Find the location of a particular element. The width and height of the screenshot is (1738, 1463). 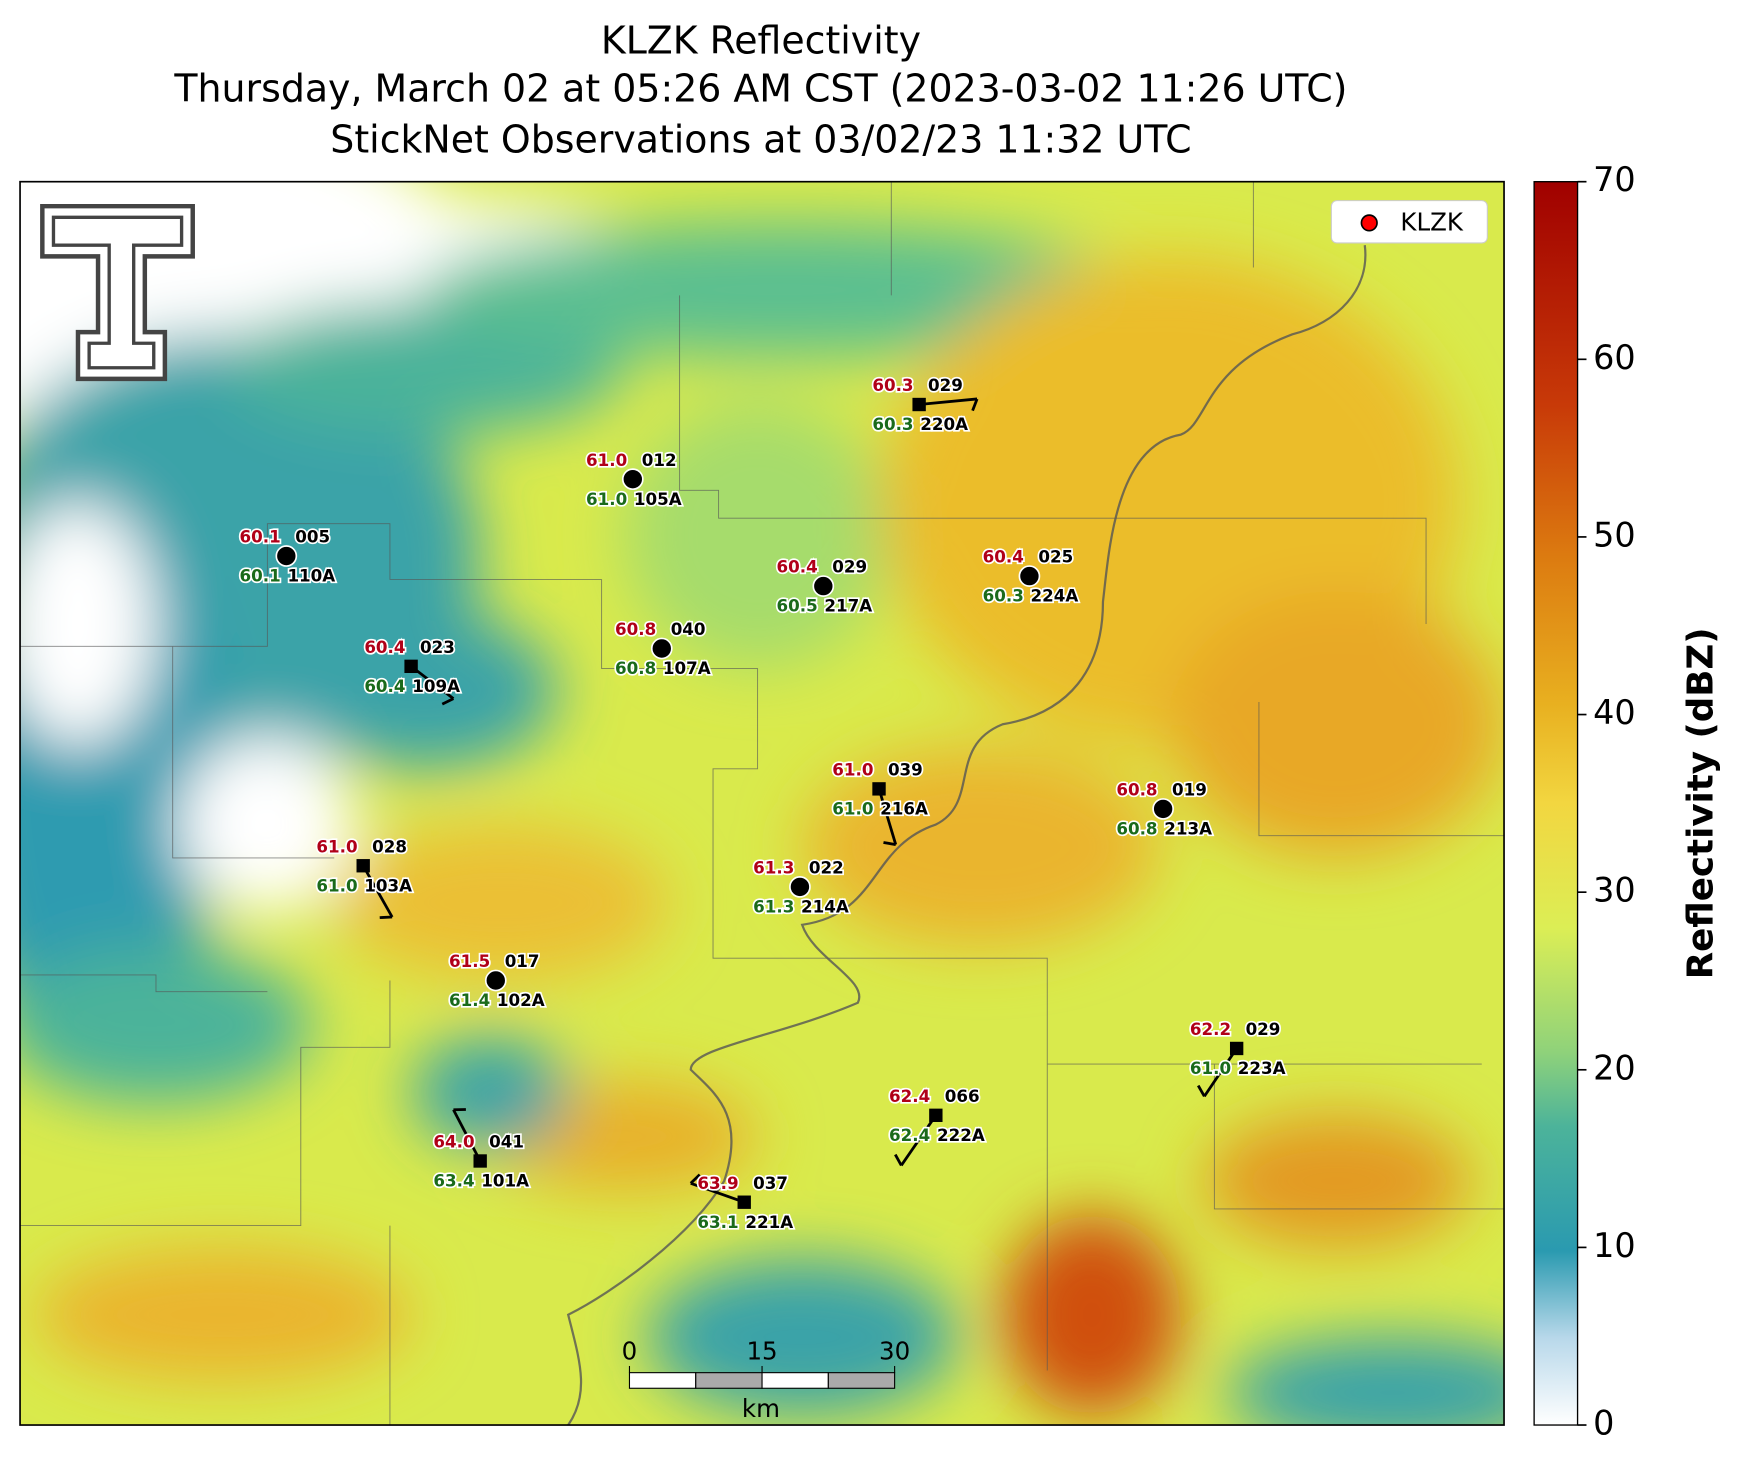

station-id: 224A is located at coordinates (1055, 596).